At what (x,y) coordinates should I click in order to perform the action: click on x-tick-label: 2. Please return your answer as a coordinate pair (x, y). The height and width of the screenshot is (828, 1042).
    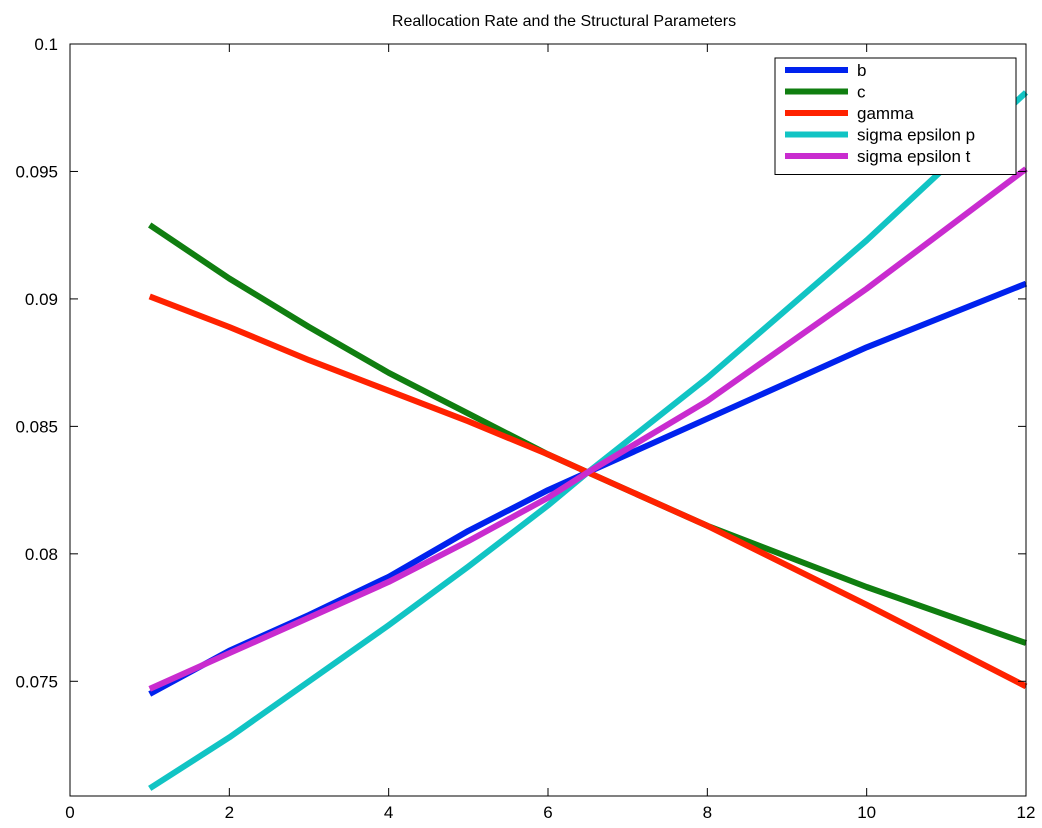
    Looking at the image, I should click on (229, 812).